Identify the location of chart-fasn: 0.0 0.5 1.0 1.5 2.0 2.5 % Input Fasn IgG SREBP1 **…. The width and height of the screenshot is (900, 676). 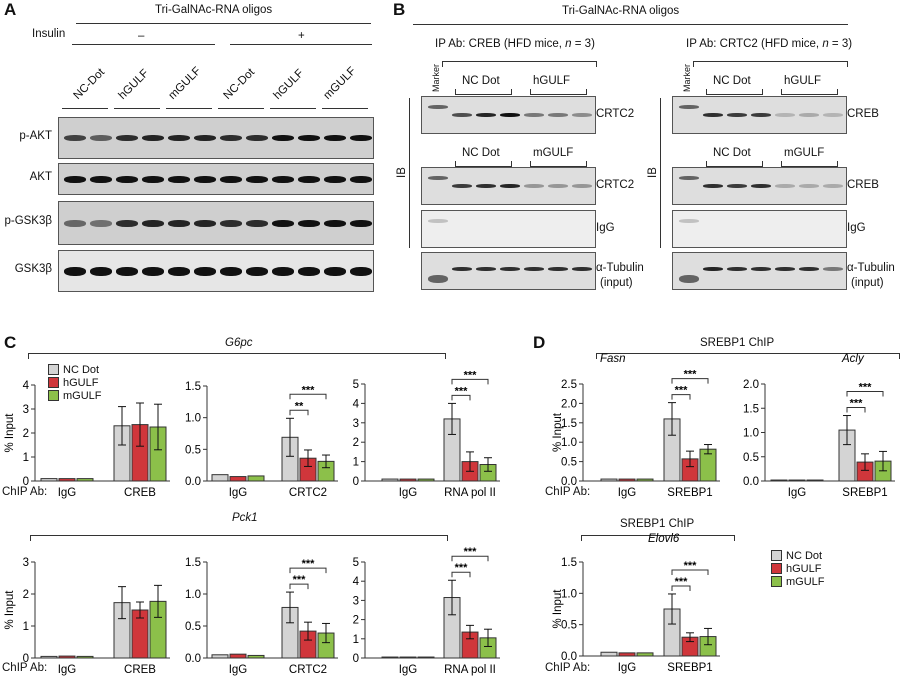
(636, 426).